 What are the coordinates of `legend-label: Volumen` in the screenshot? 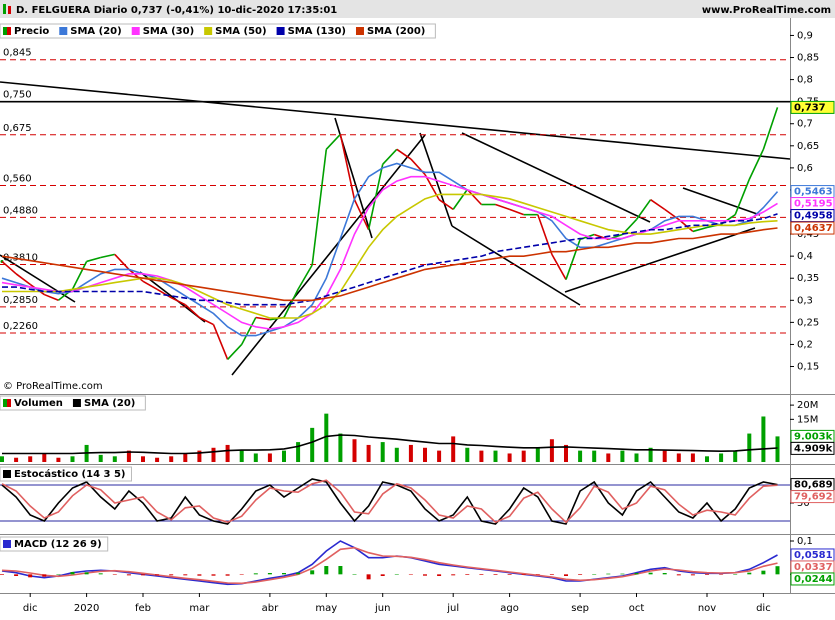 It's located at (38, 403).